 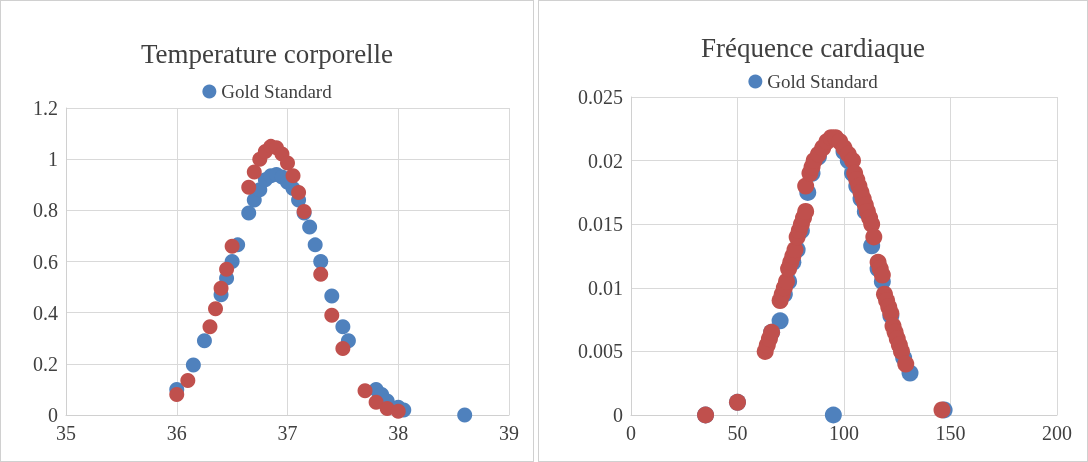 What do you see at coordinates (600, 97) in the screenshot?
I see `y-tick-label: 0.025` at bounding box center [600, 97].